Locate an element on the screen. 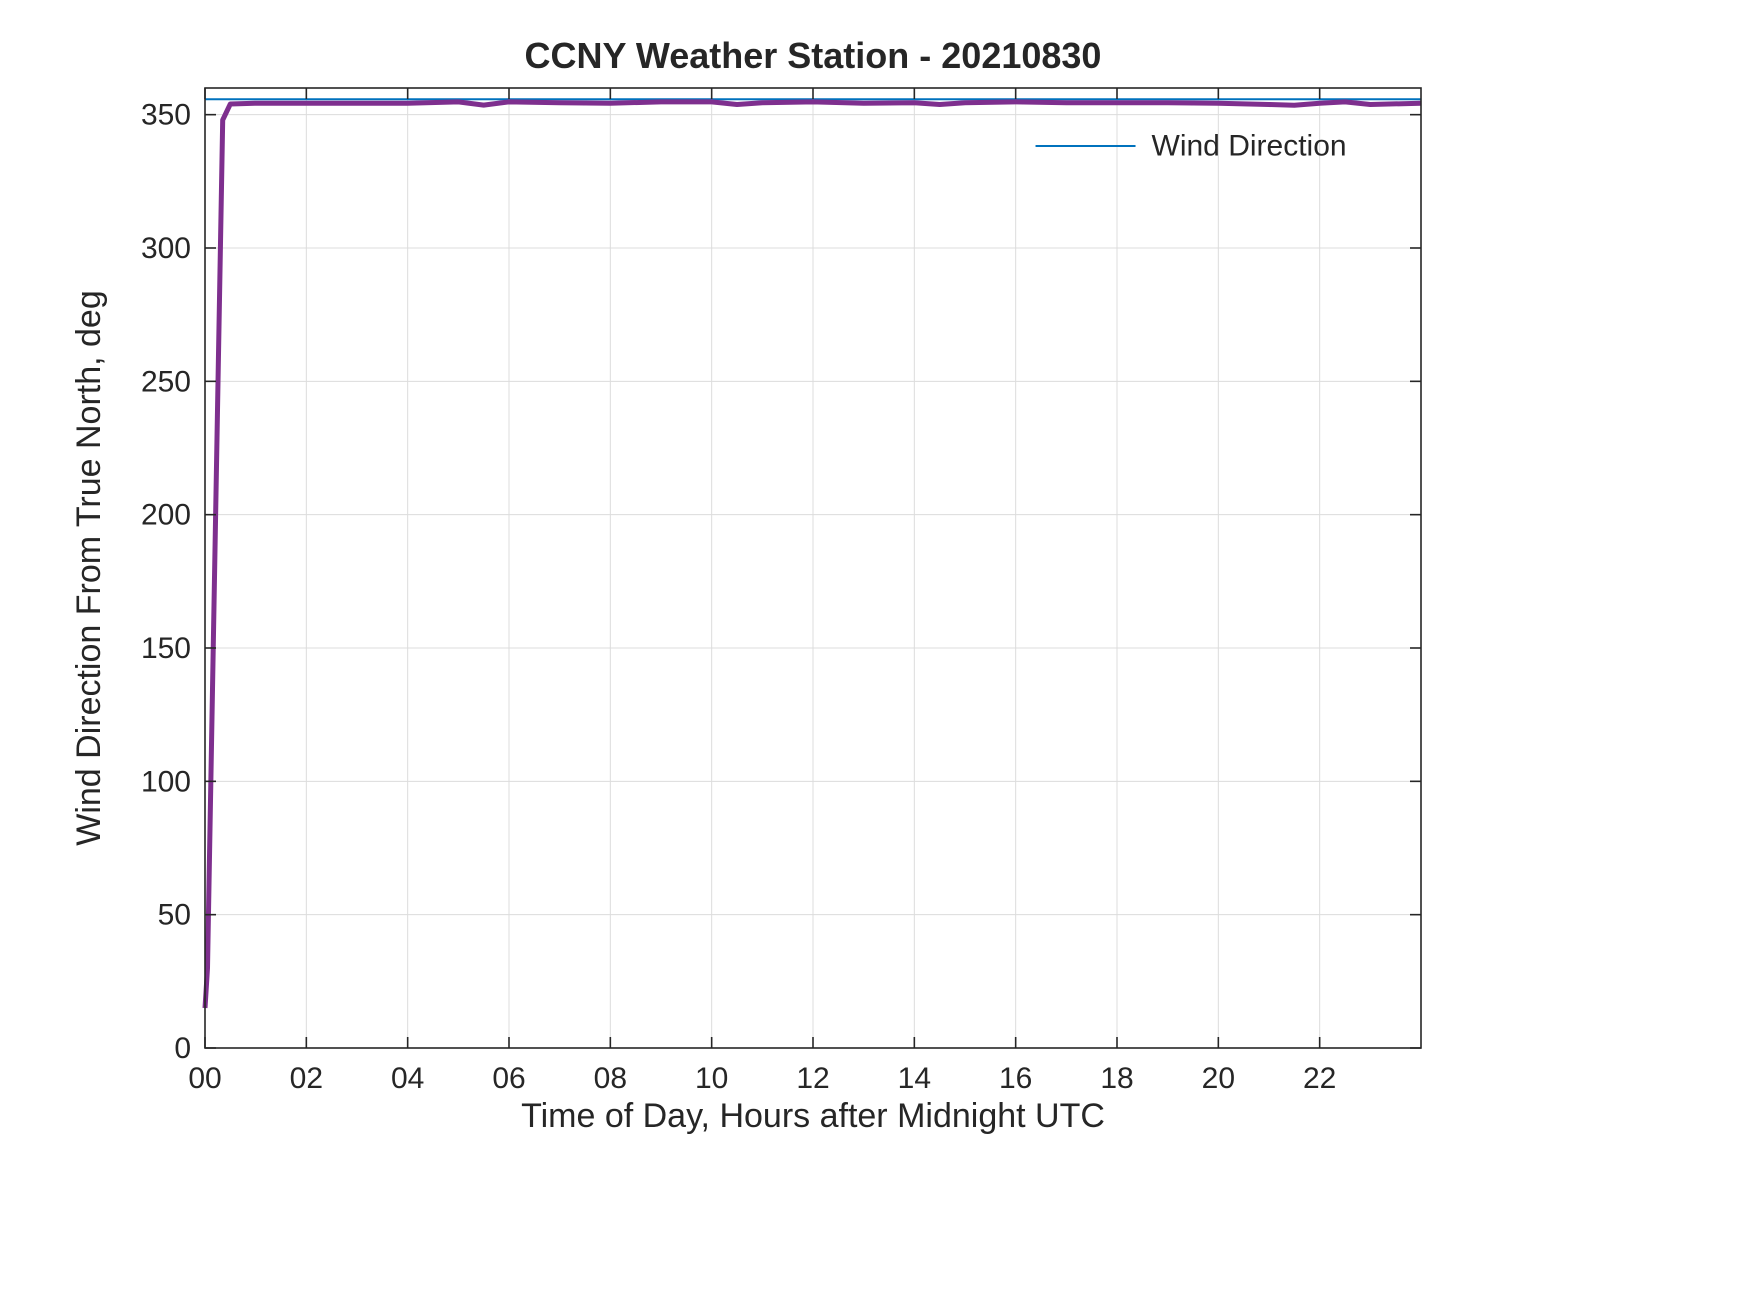 The width and height of the screenshot is (1750, 1313). y-tick-label: 350 is located at coordinates (166, 115).